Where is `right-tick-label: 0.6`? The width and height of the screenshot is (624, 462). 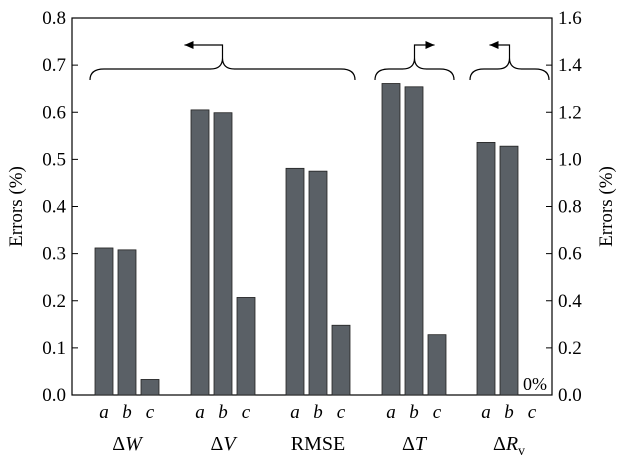 right-tick-label: 0.6 is located at coordinates (570, 254).